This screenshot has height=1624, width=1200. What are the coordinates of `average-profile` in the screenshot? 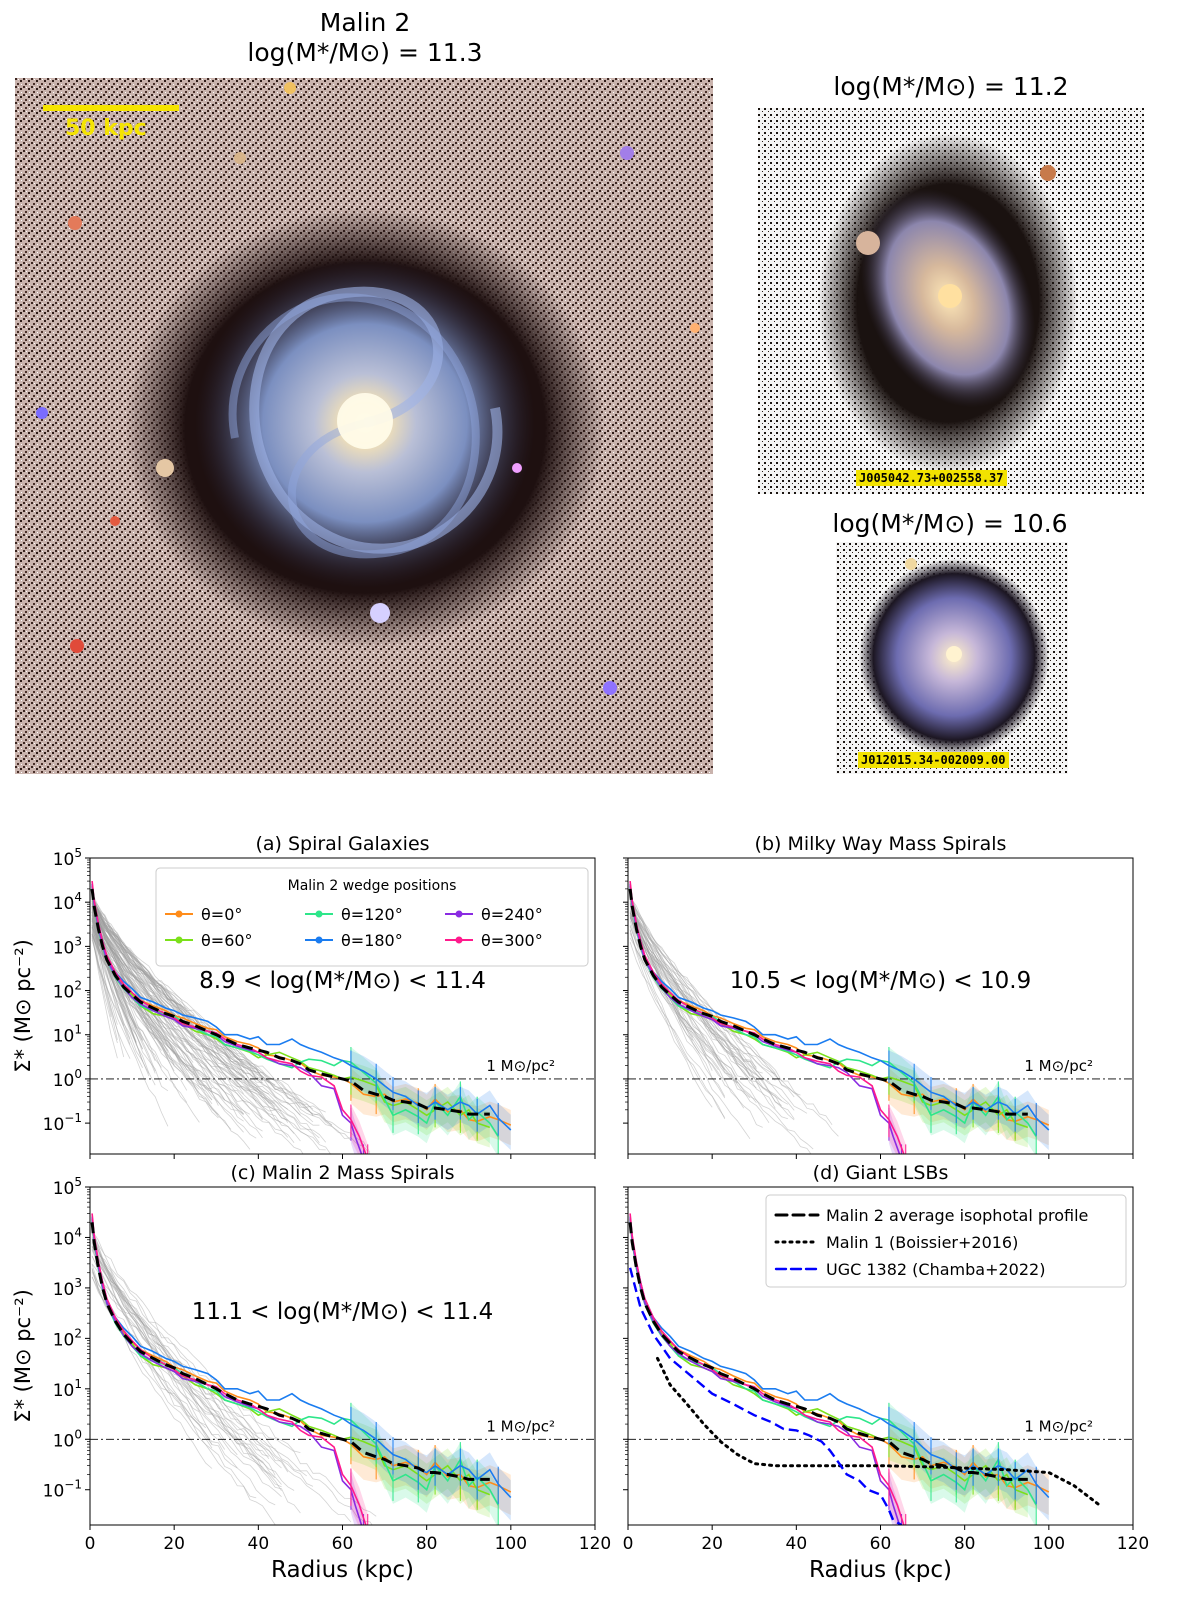 It's located at (290, 1351).